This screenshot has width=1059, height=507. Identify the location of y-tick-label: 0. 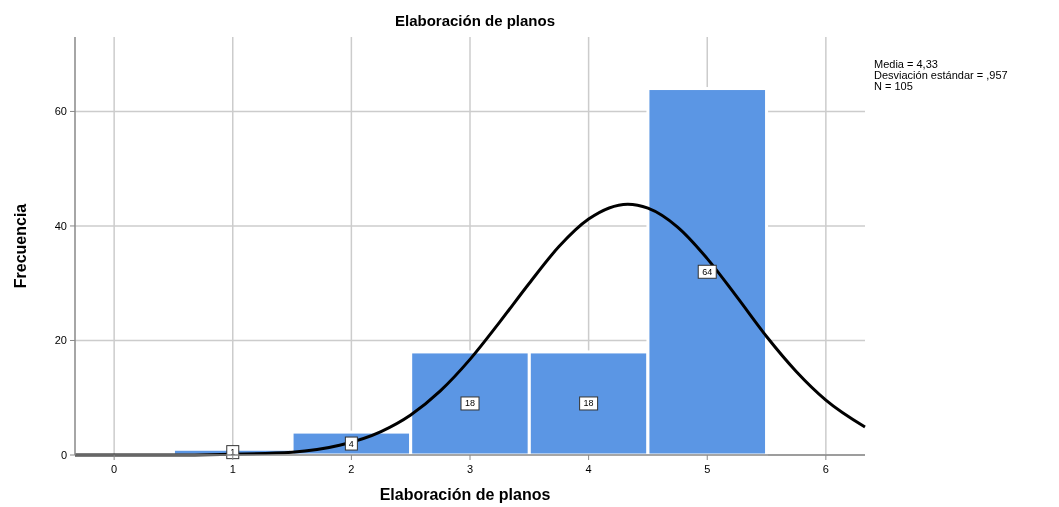
(63, 455).